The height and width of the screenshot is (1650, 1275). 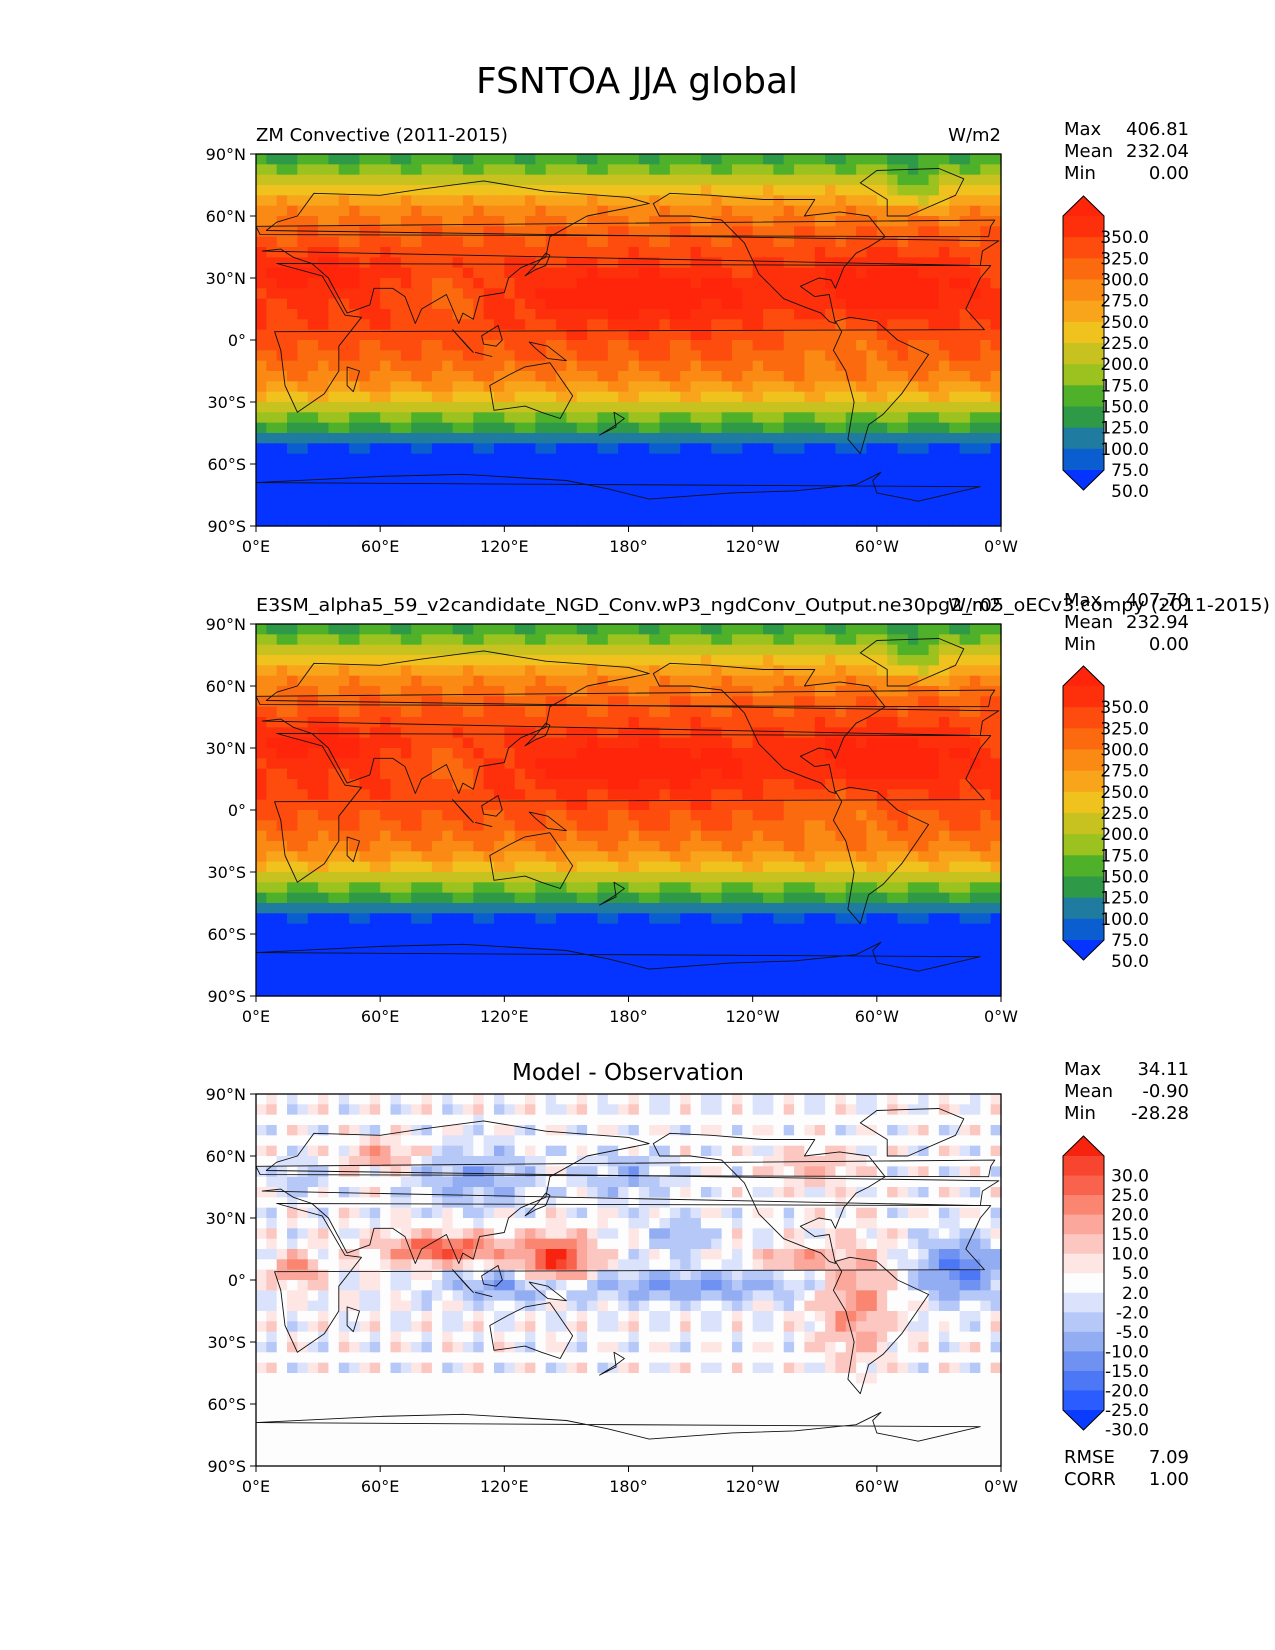 What do you see at coordinates (696, 908) in the screenshot?
I see `panel-2-cell-1986` at bounding box center [696, 908].